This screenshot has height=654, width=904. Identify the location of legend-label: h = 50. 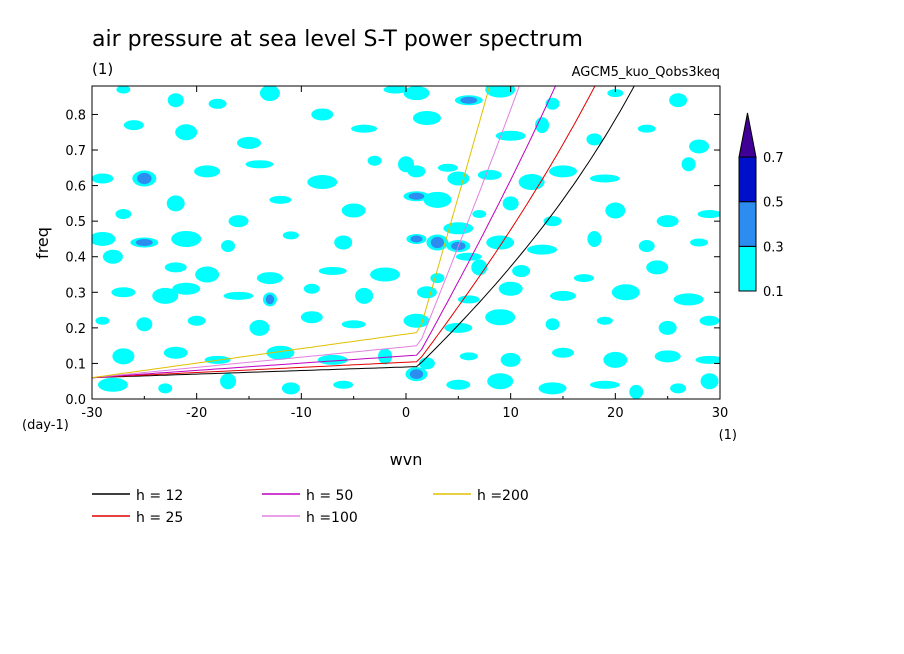
(329, 496).